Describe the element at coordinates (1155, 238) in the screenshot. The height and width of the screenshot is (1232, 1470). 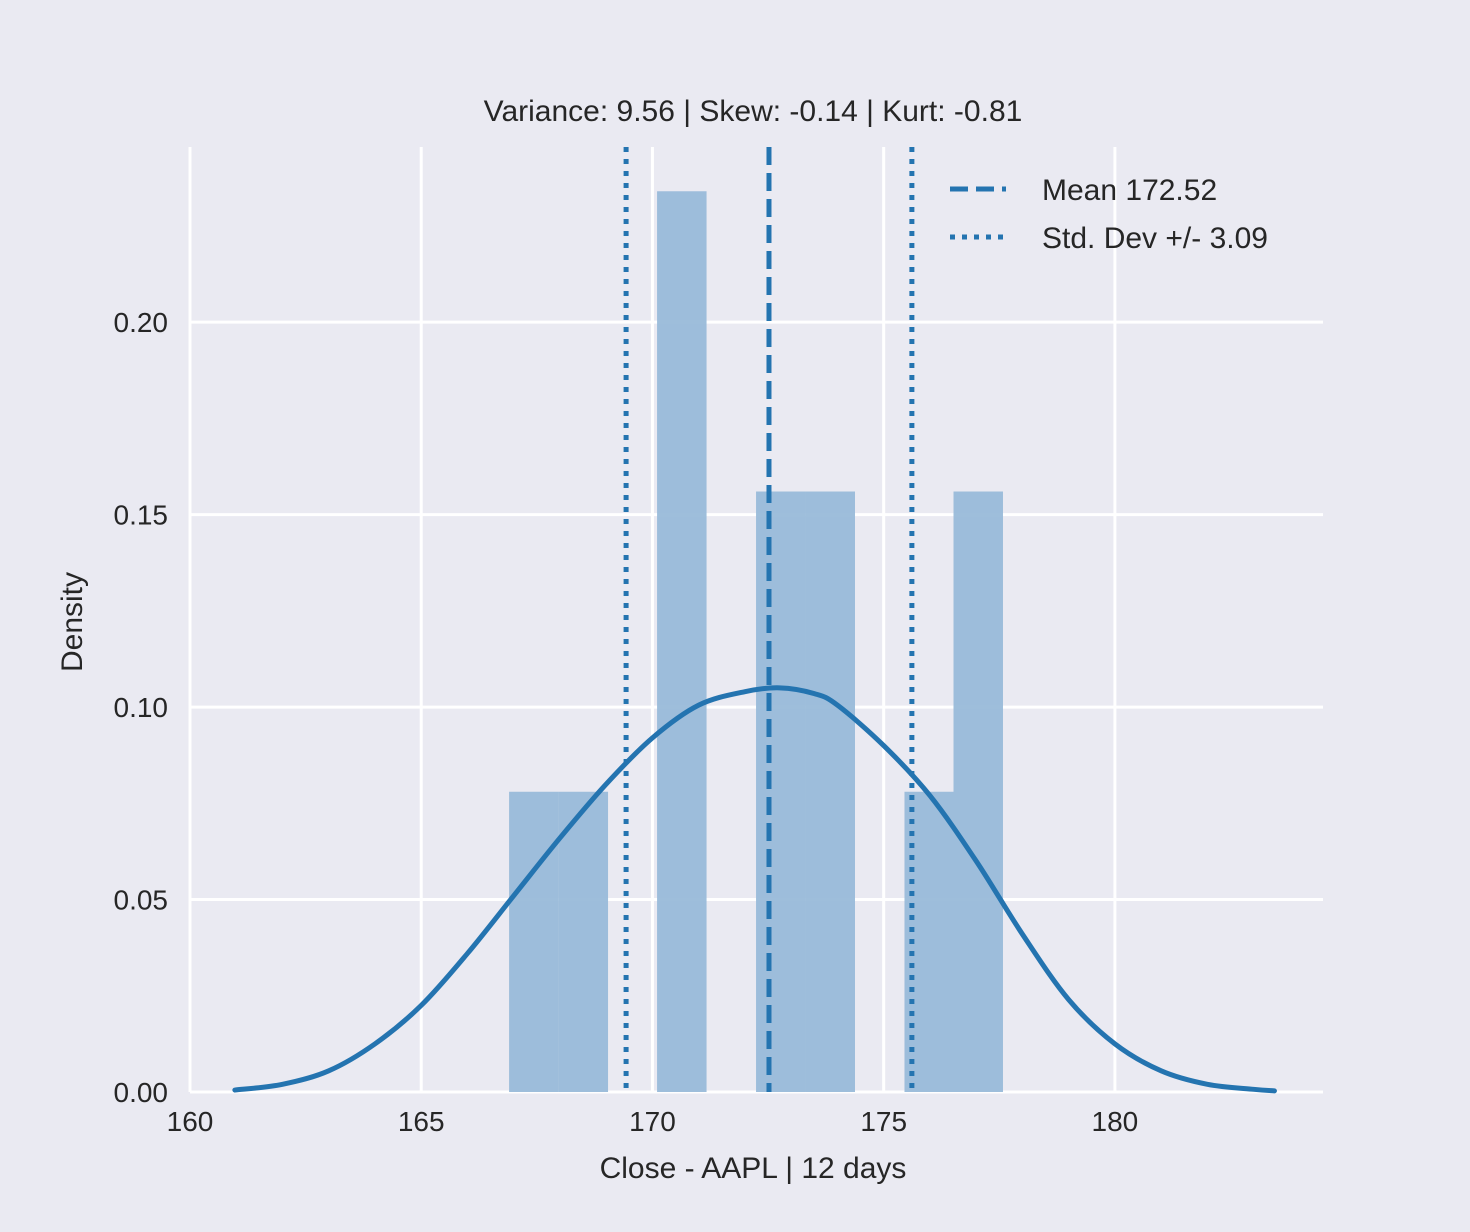
I see `legend-std-label: Std. Dev +/- 3.09` at that location.